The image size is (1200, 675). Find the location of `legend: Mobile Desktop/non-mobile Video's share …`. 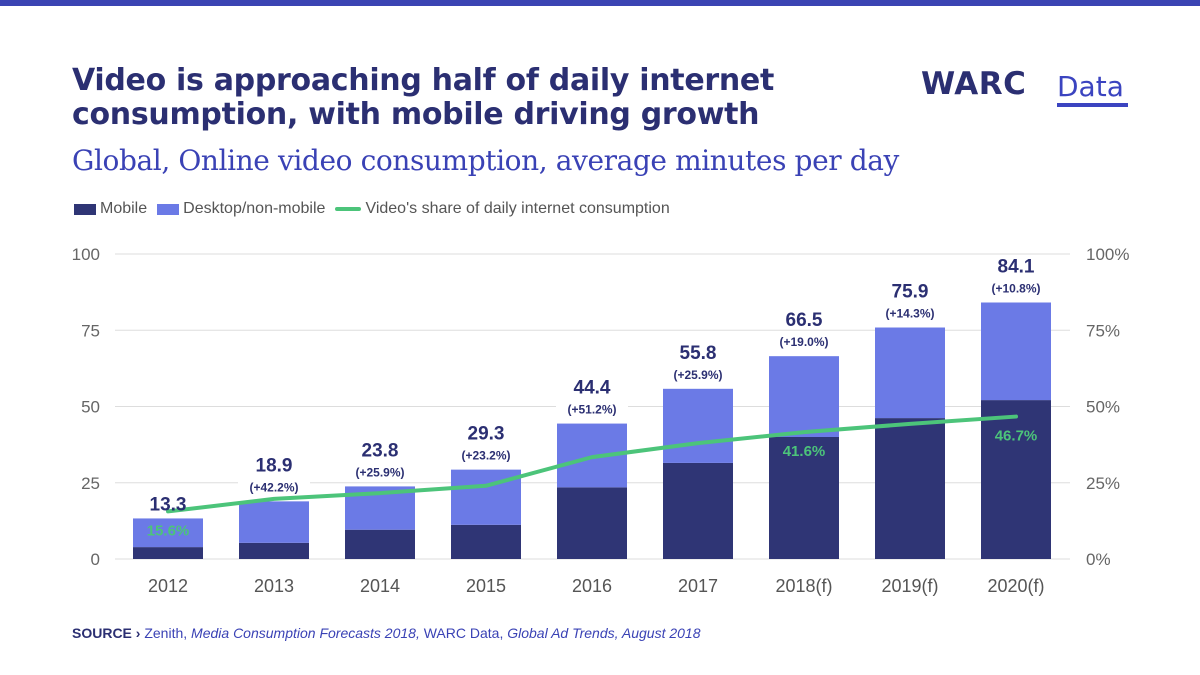

legend: Mobile Desktop/non-mobile Video's share … is located at coordinates (377, 209).